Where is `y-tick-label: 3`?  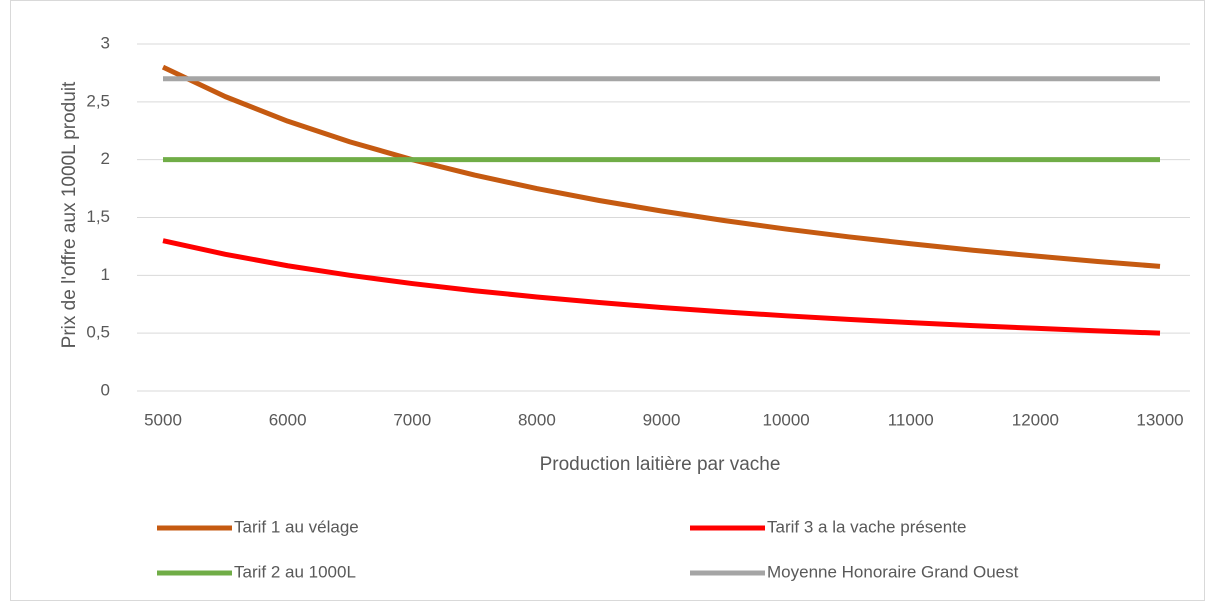
y-tick-label: 3 is located at coordinates (105, 42).